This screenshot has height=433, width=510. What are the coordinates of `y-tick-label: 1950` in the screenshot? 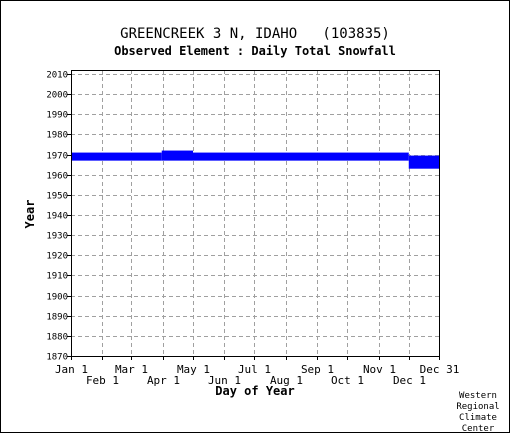 It's located at (57, 197).